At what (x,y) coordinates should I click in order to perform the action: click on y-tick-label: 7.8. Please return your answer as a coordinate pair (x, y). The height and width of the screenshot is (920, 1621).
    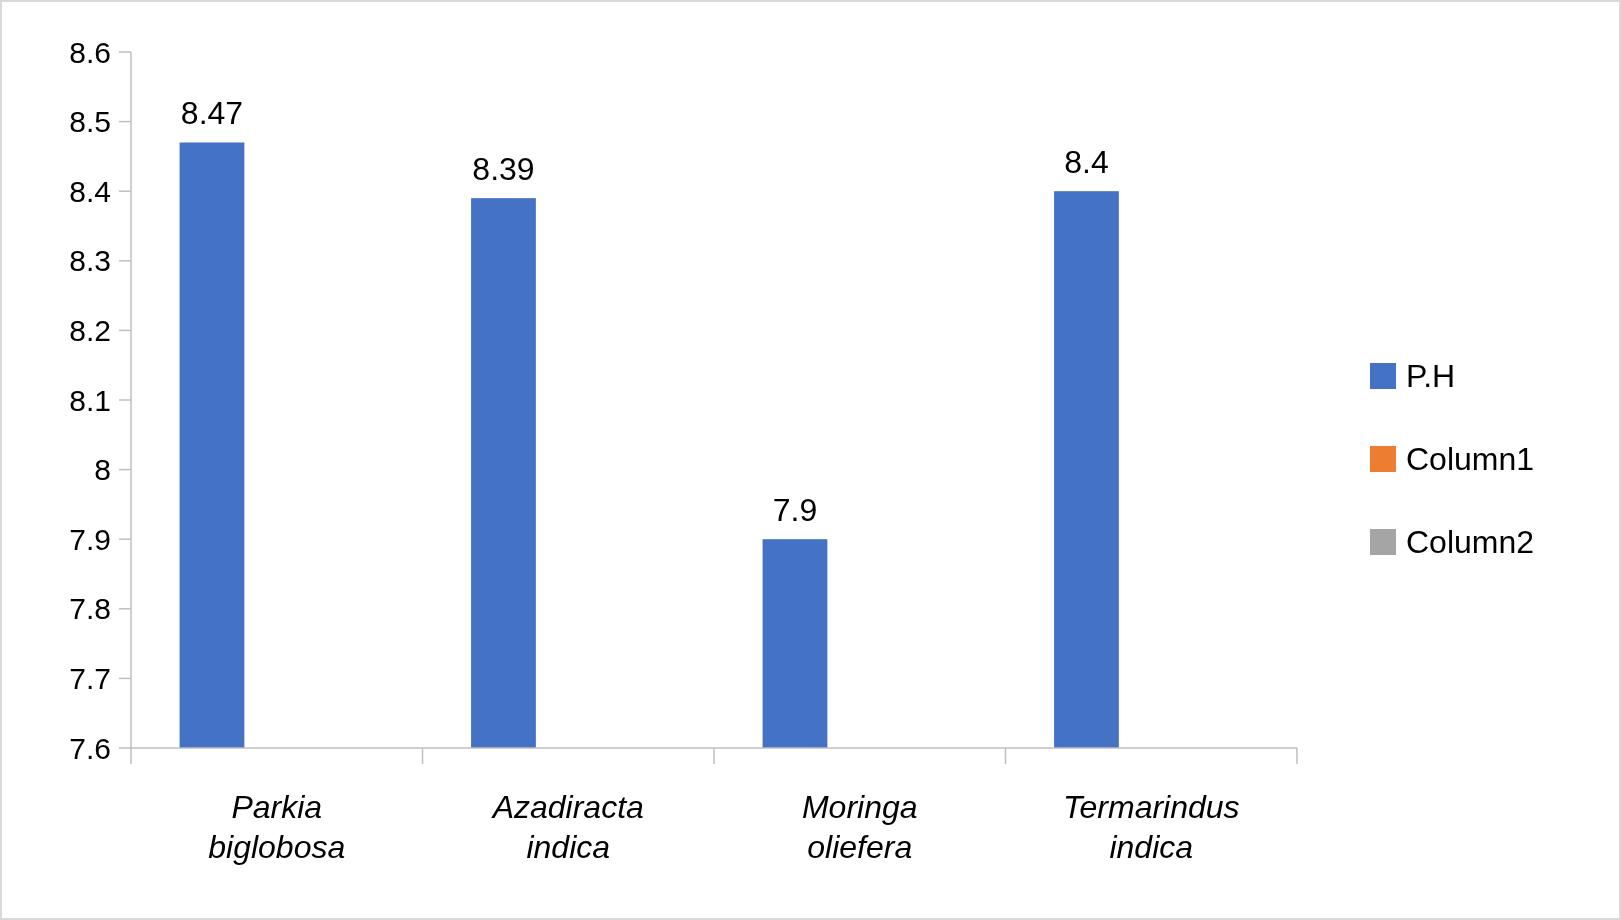
    Looking at the image, I should click on (90, 609).